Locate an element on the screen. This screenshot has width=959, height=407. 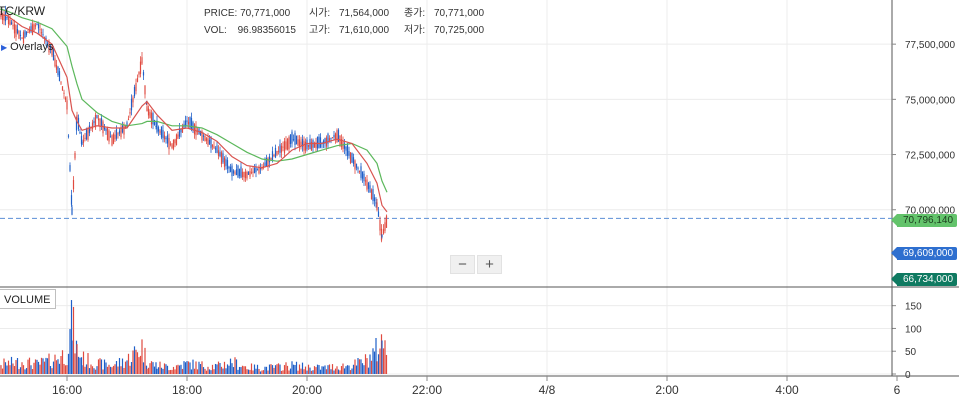
low-value: 70,725,000 is located at coordinates (459, 30).